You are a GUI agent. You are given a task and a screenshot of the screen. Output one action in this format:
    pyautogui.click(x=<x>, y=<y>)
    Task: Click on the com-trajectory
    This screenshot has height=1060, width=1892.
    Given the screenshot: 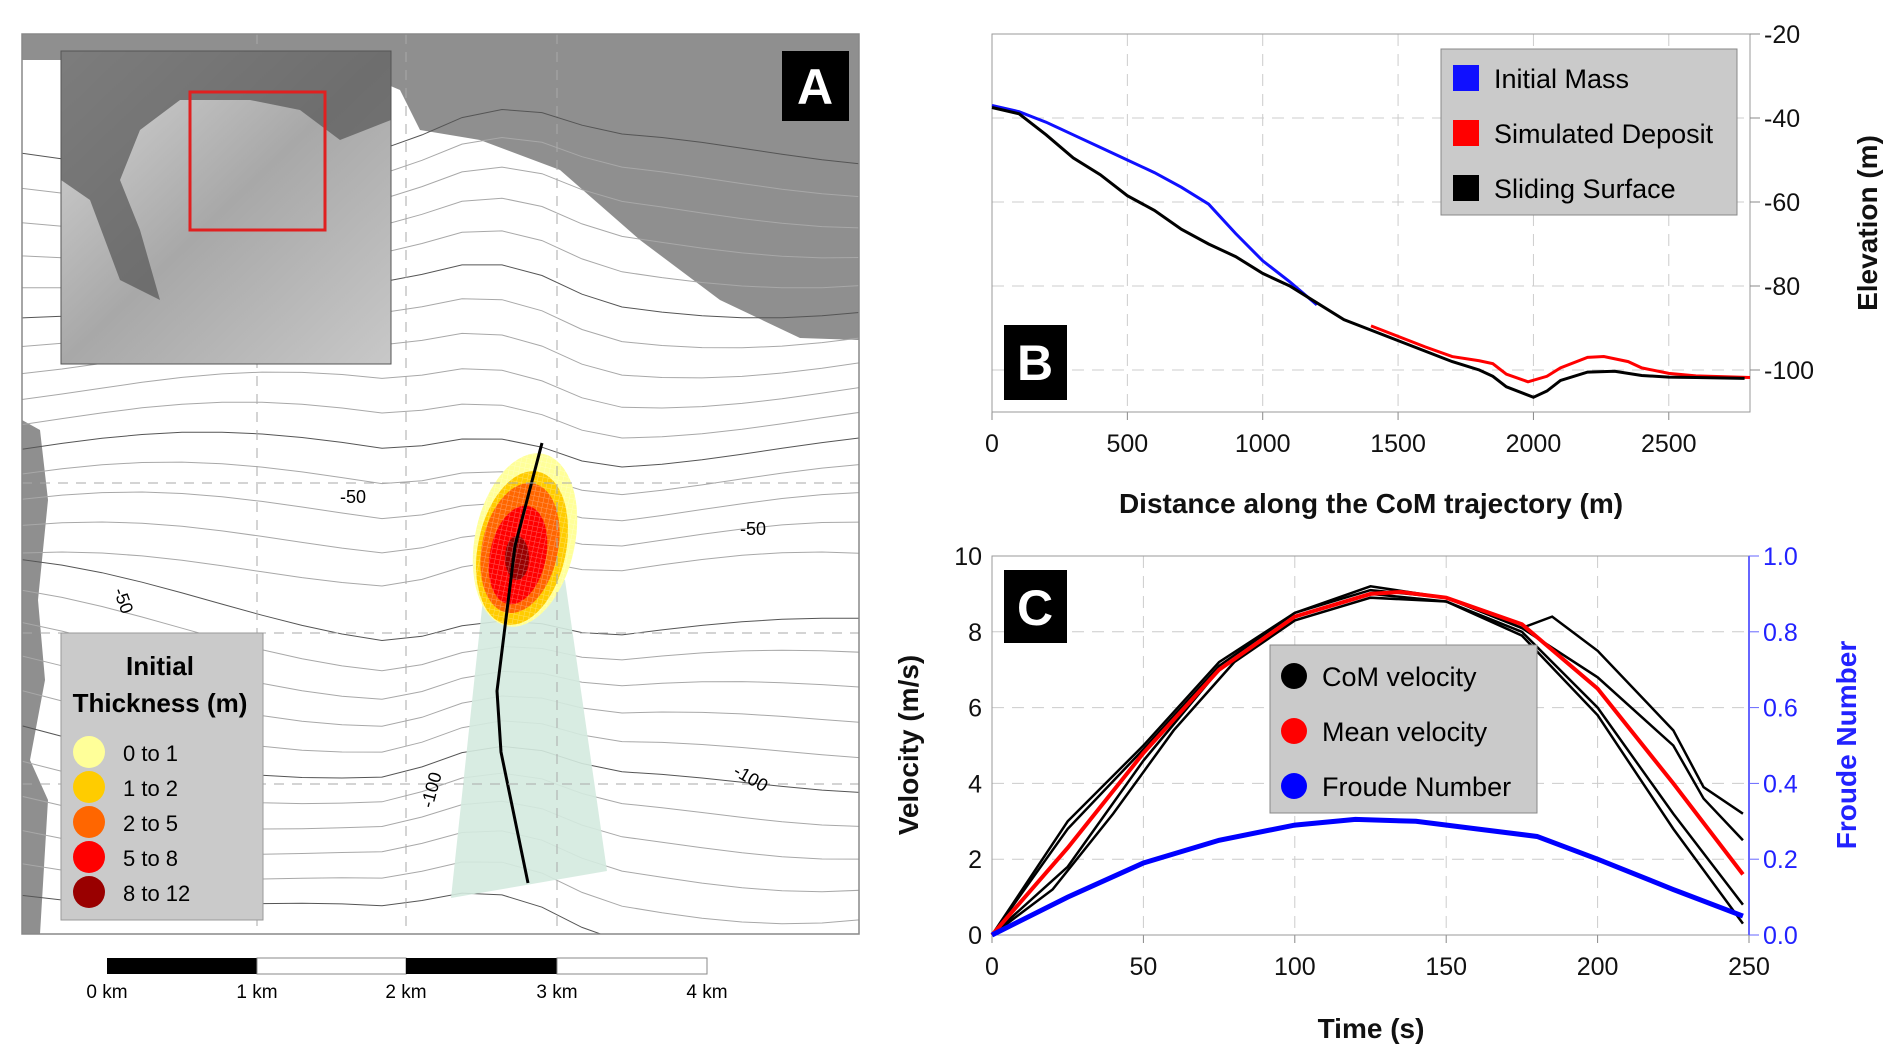 What is the action you would take?
    pyautogui.click(x=519, y=663)
    